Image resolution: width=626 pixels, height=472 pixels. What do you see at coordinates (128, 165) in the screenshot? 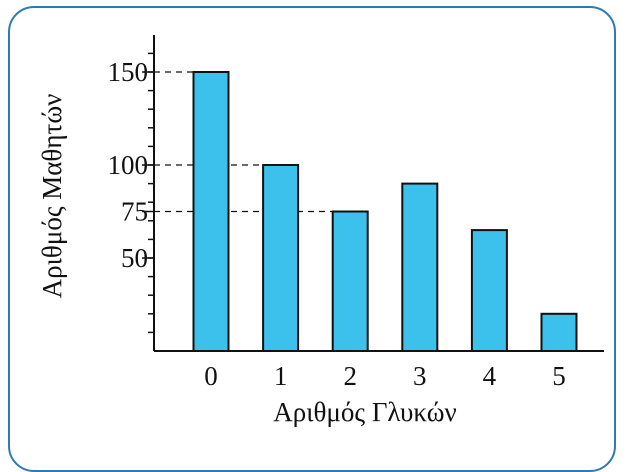
I see `y-tick-label: 100` at bounding box center [128, 165].